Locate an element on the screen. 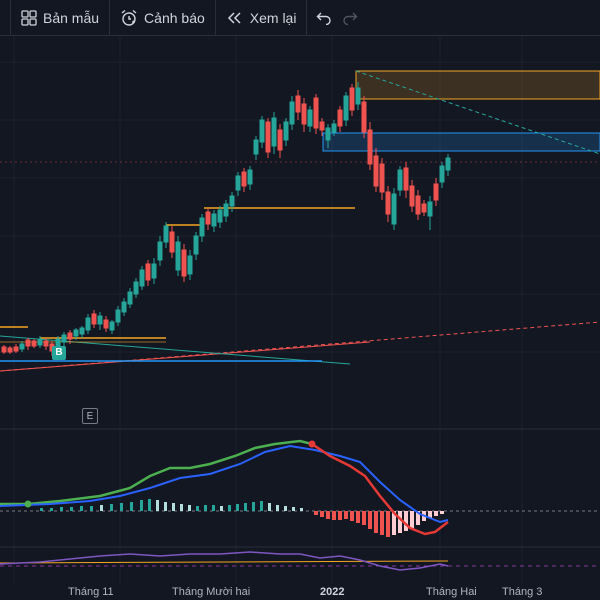 The width and height of the screenshot is (600, 600). redo-button is located at coordinates (350, 18).